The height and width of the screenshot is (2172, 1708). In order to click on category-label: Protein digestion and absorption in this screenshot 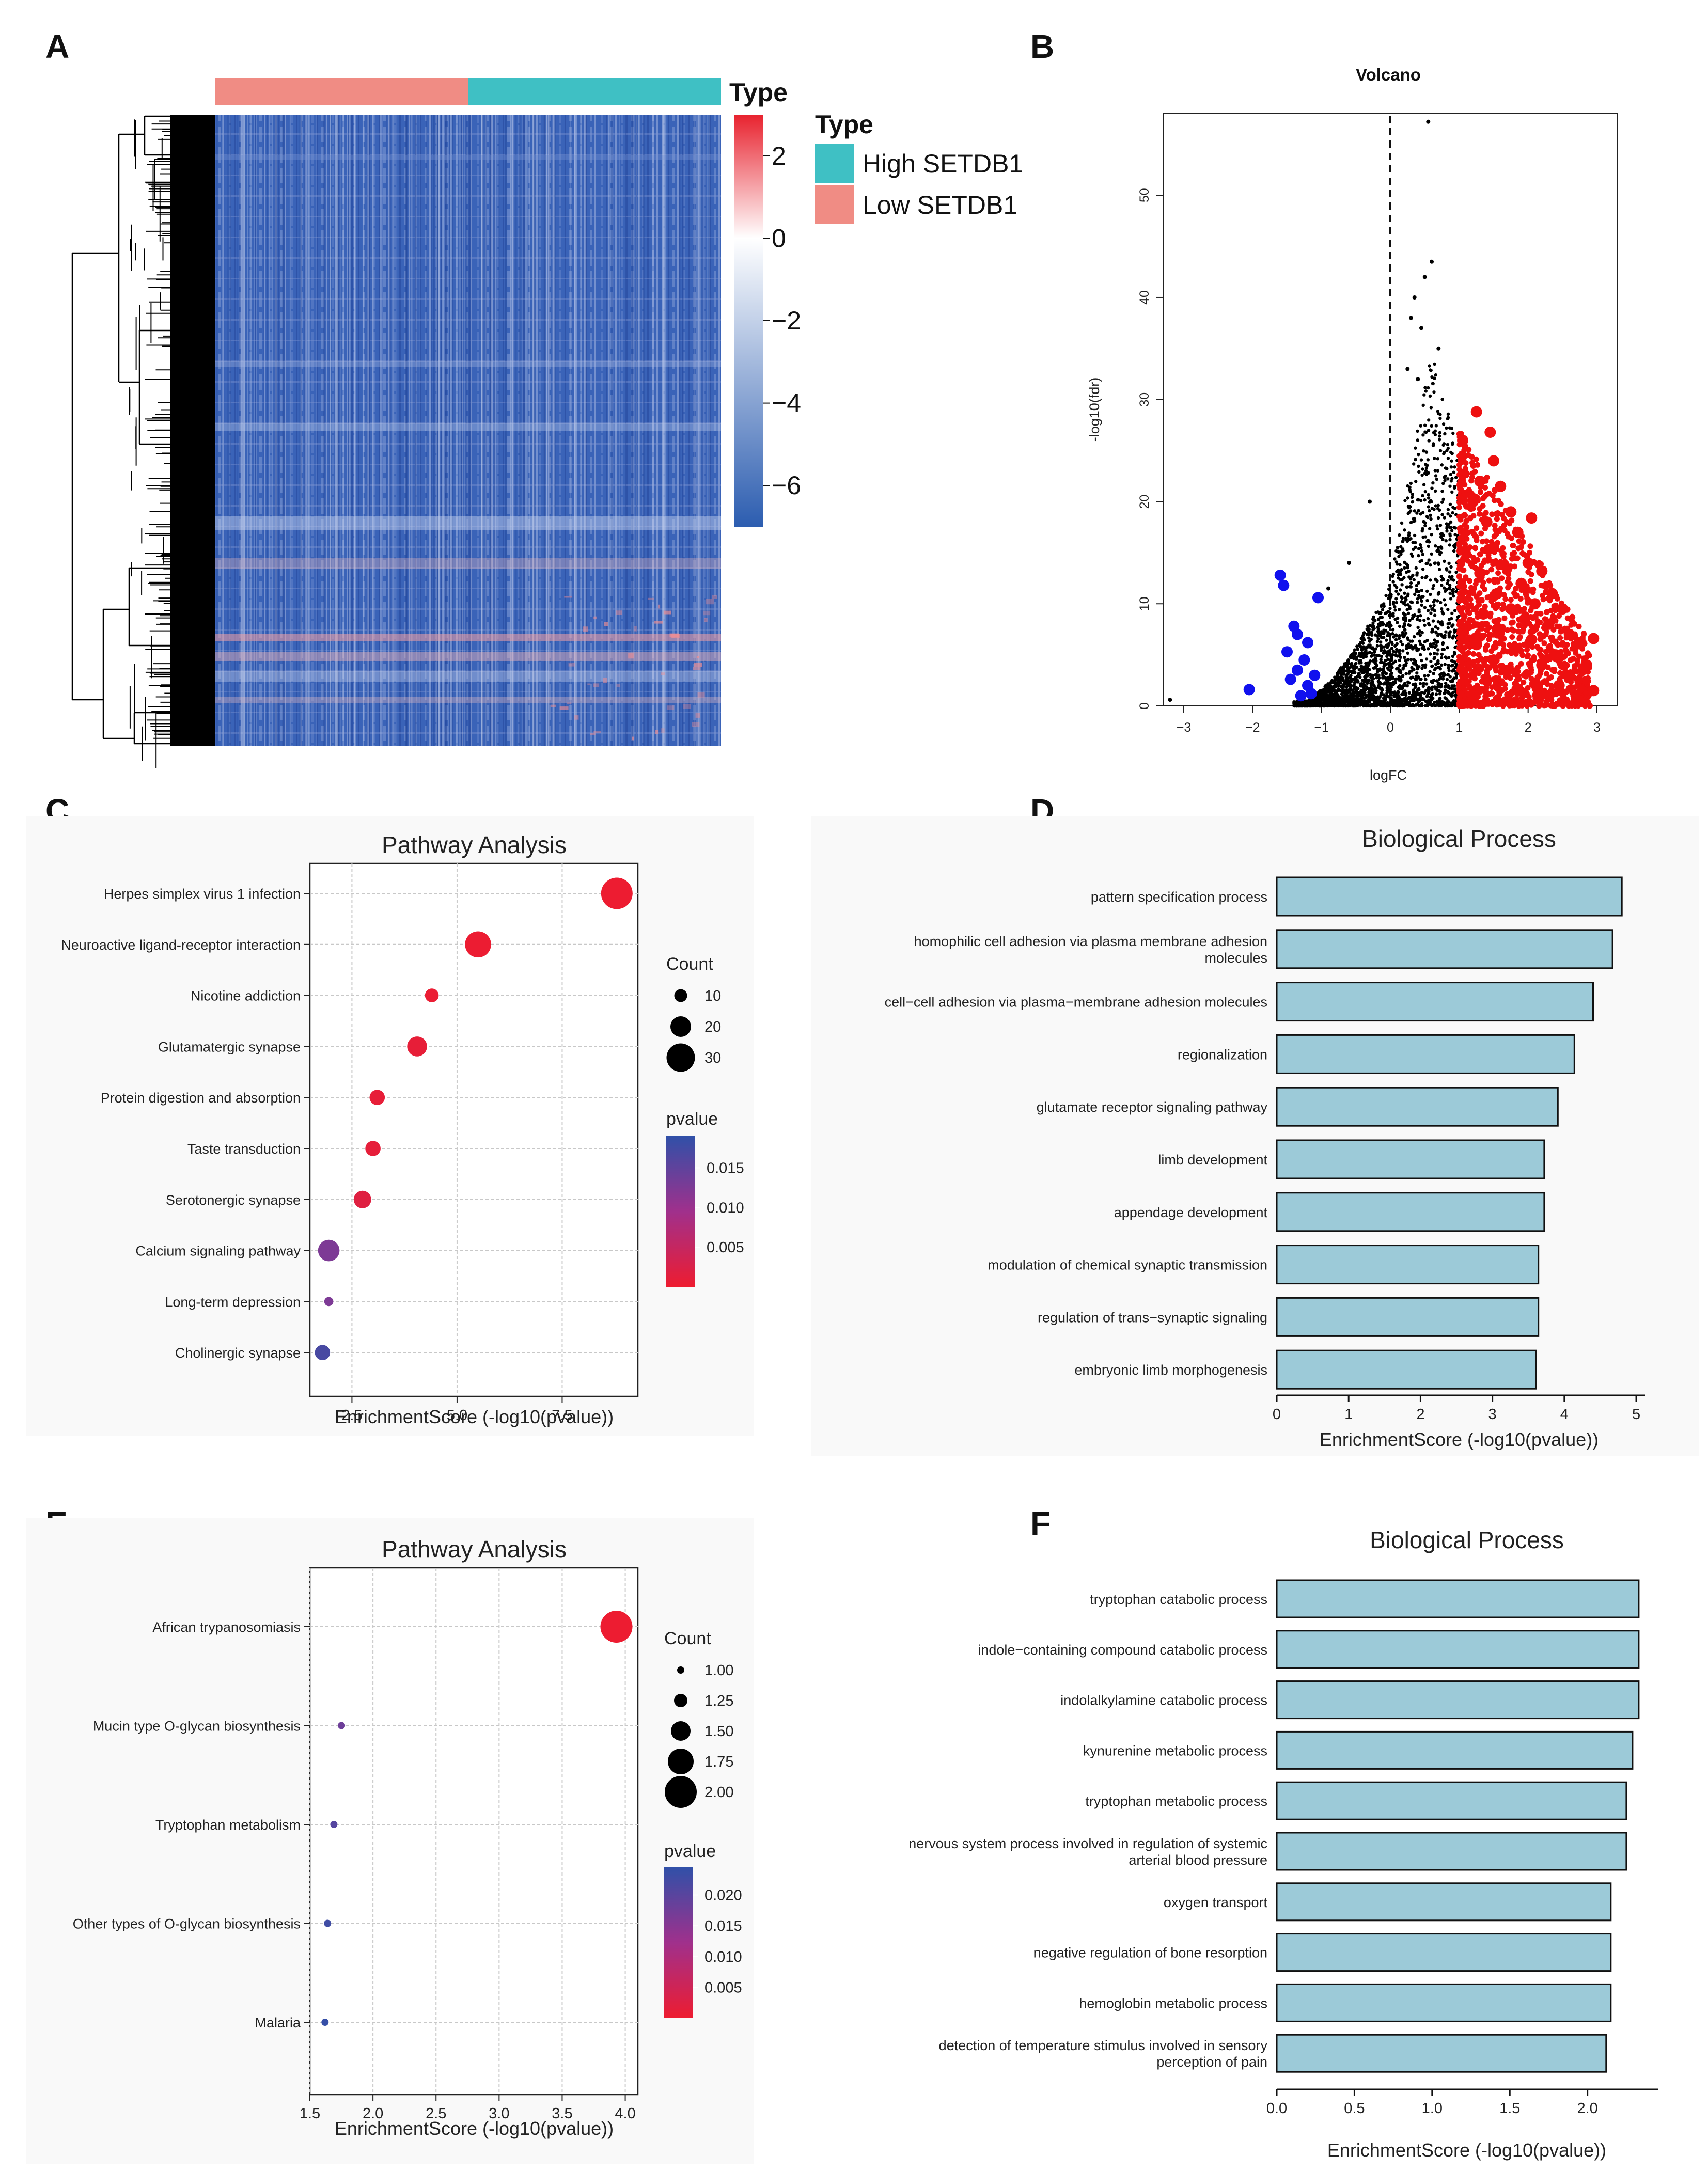, I will do `click(201, 1098)`.